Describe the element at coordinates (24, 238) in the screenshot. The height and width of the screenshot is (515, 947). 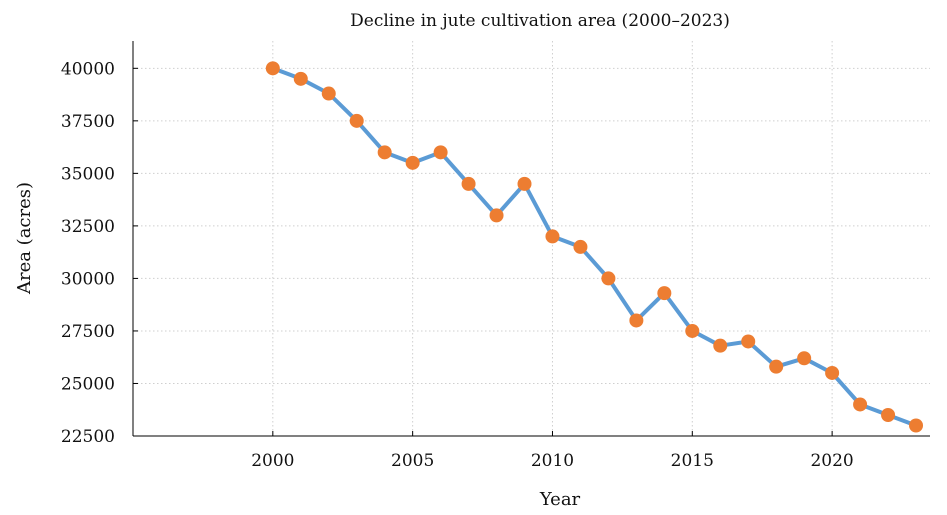
I see `y-axis-label: Area (acres)` at that location.